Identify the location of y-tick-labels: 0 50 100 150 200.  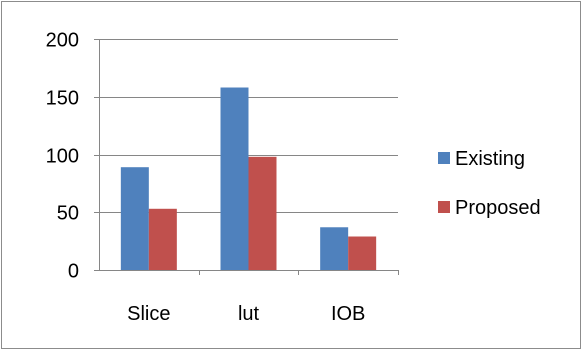
(62, 156).